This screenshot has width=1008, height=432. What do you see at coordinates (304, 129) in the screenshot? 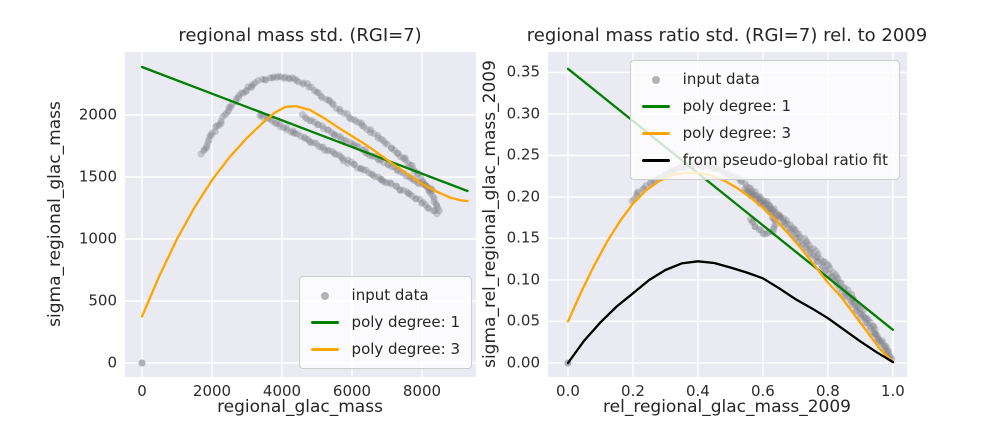
I see `fit-line` at bounding box center [304, 129].